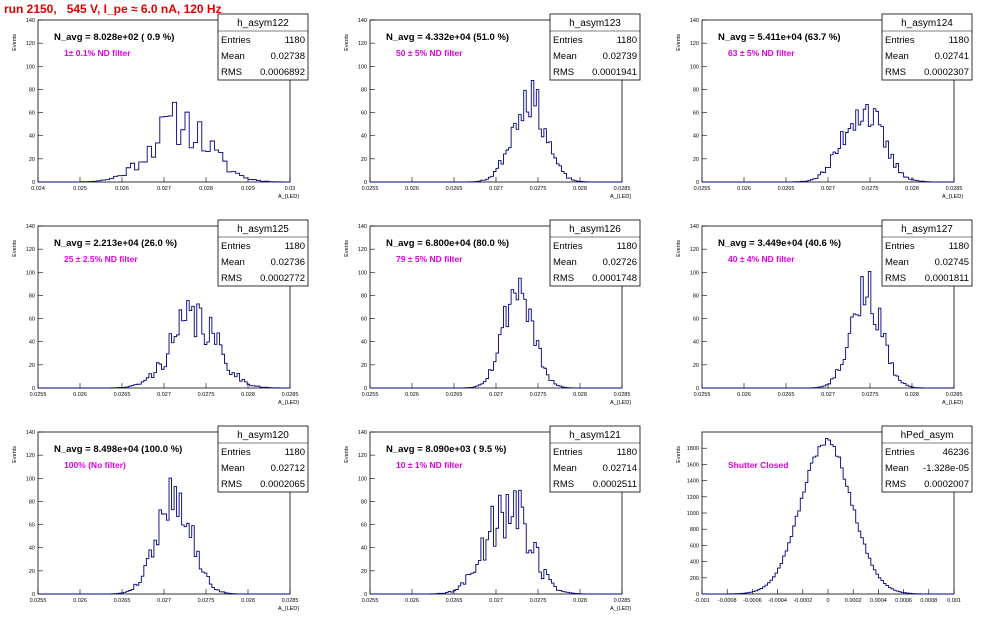  Describe the element at coordinates (694, 44) in the screenshot. I see `y-tick-label: 120` at that location.